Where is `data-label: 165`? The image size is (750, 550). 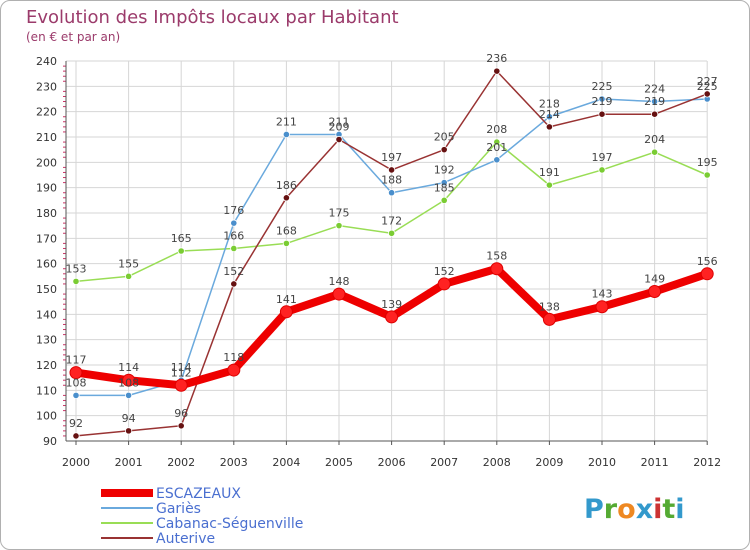 data-label: 165 is located at coordinates (181, 238).